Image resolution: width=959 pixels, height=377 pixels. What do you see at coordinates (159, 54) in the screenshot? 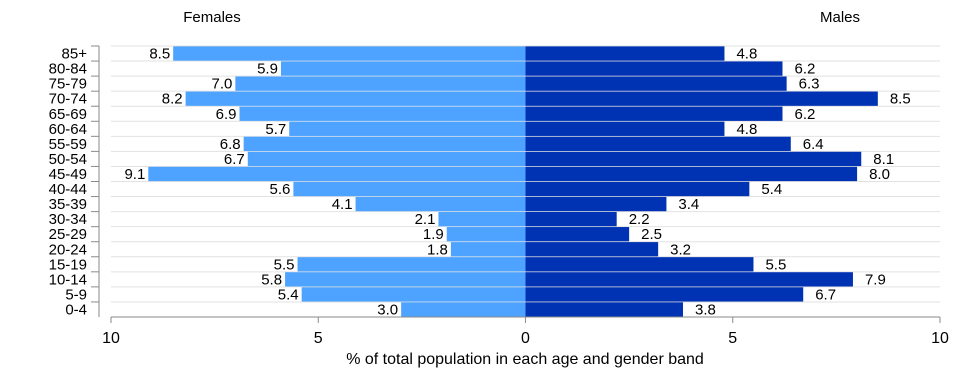
I see `data-label-females: 8.5` at bounding box center [159, 54].